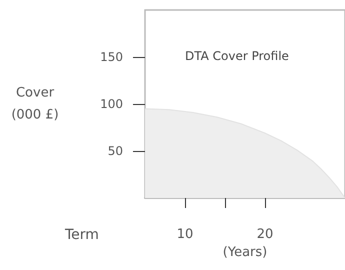  What do you see at coordinates (115, 151) in the screenshot?
I see `y-tick-label: 50` at bounding box center [115, 151].